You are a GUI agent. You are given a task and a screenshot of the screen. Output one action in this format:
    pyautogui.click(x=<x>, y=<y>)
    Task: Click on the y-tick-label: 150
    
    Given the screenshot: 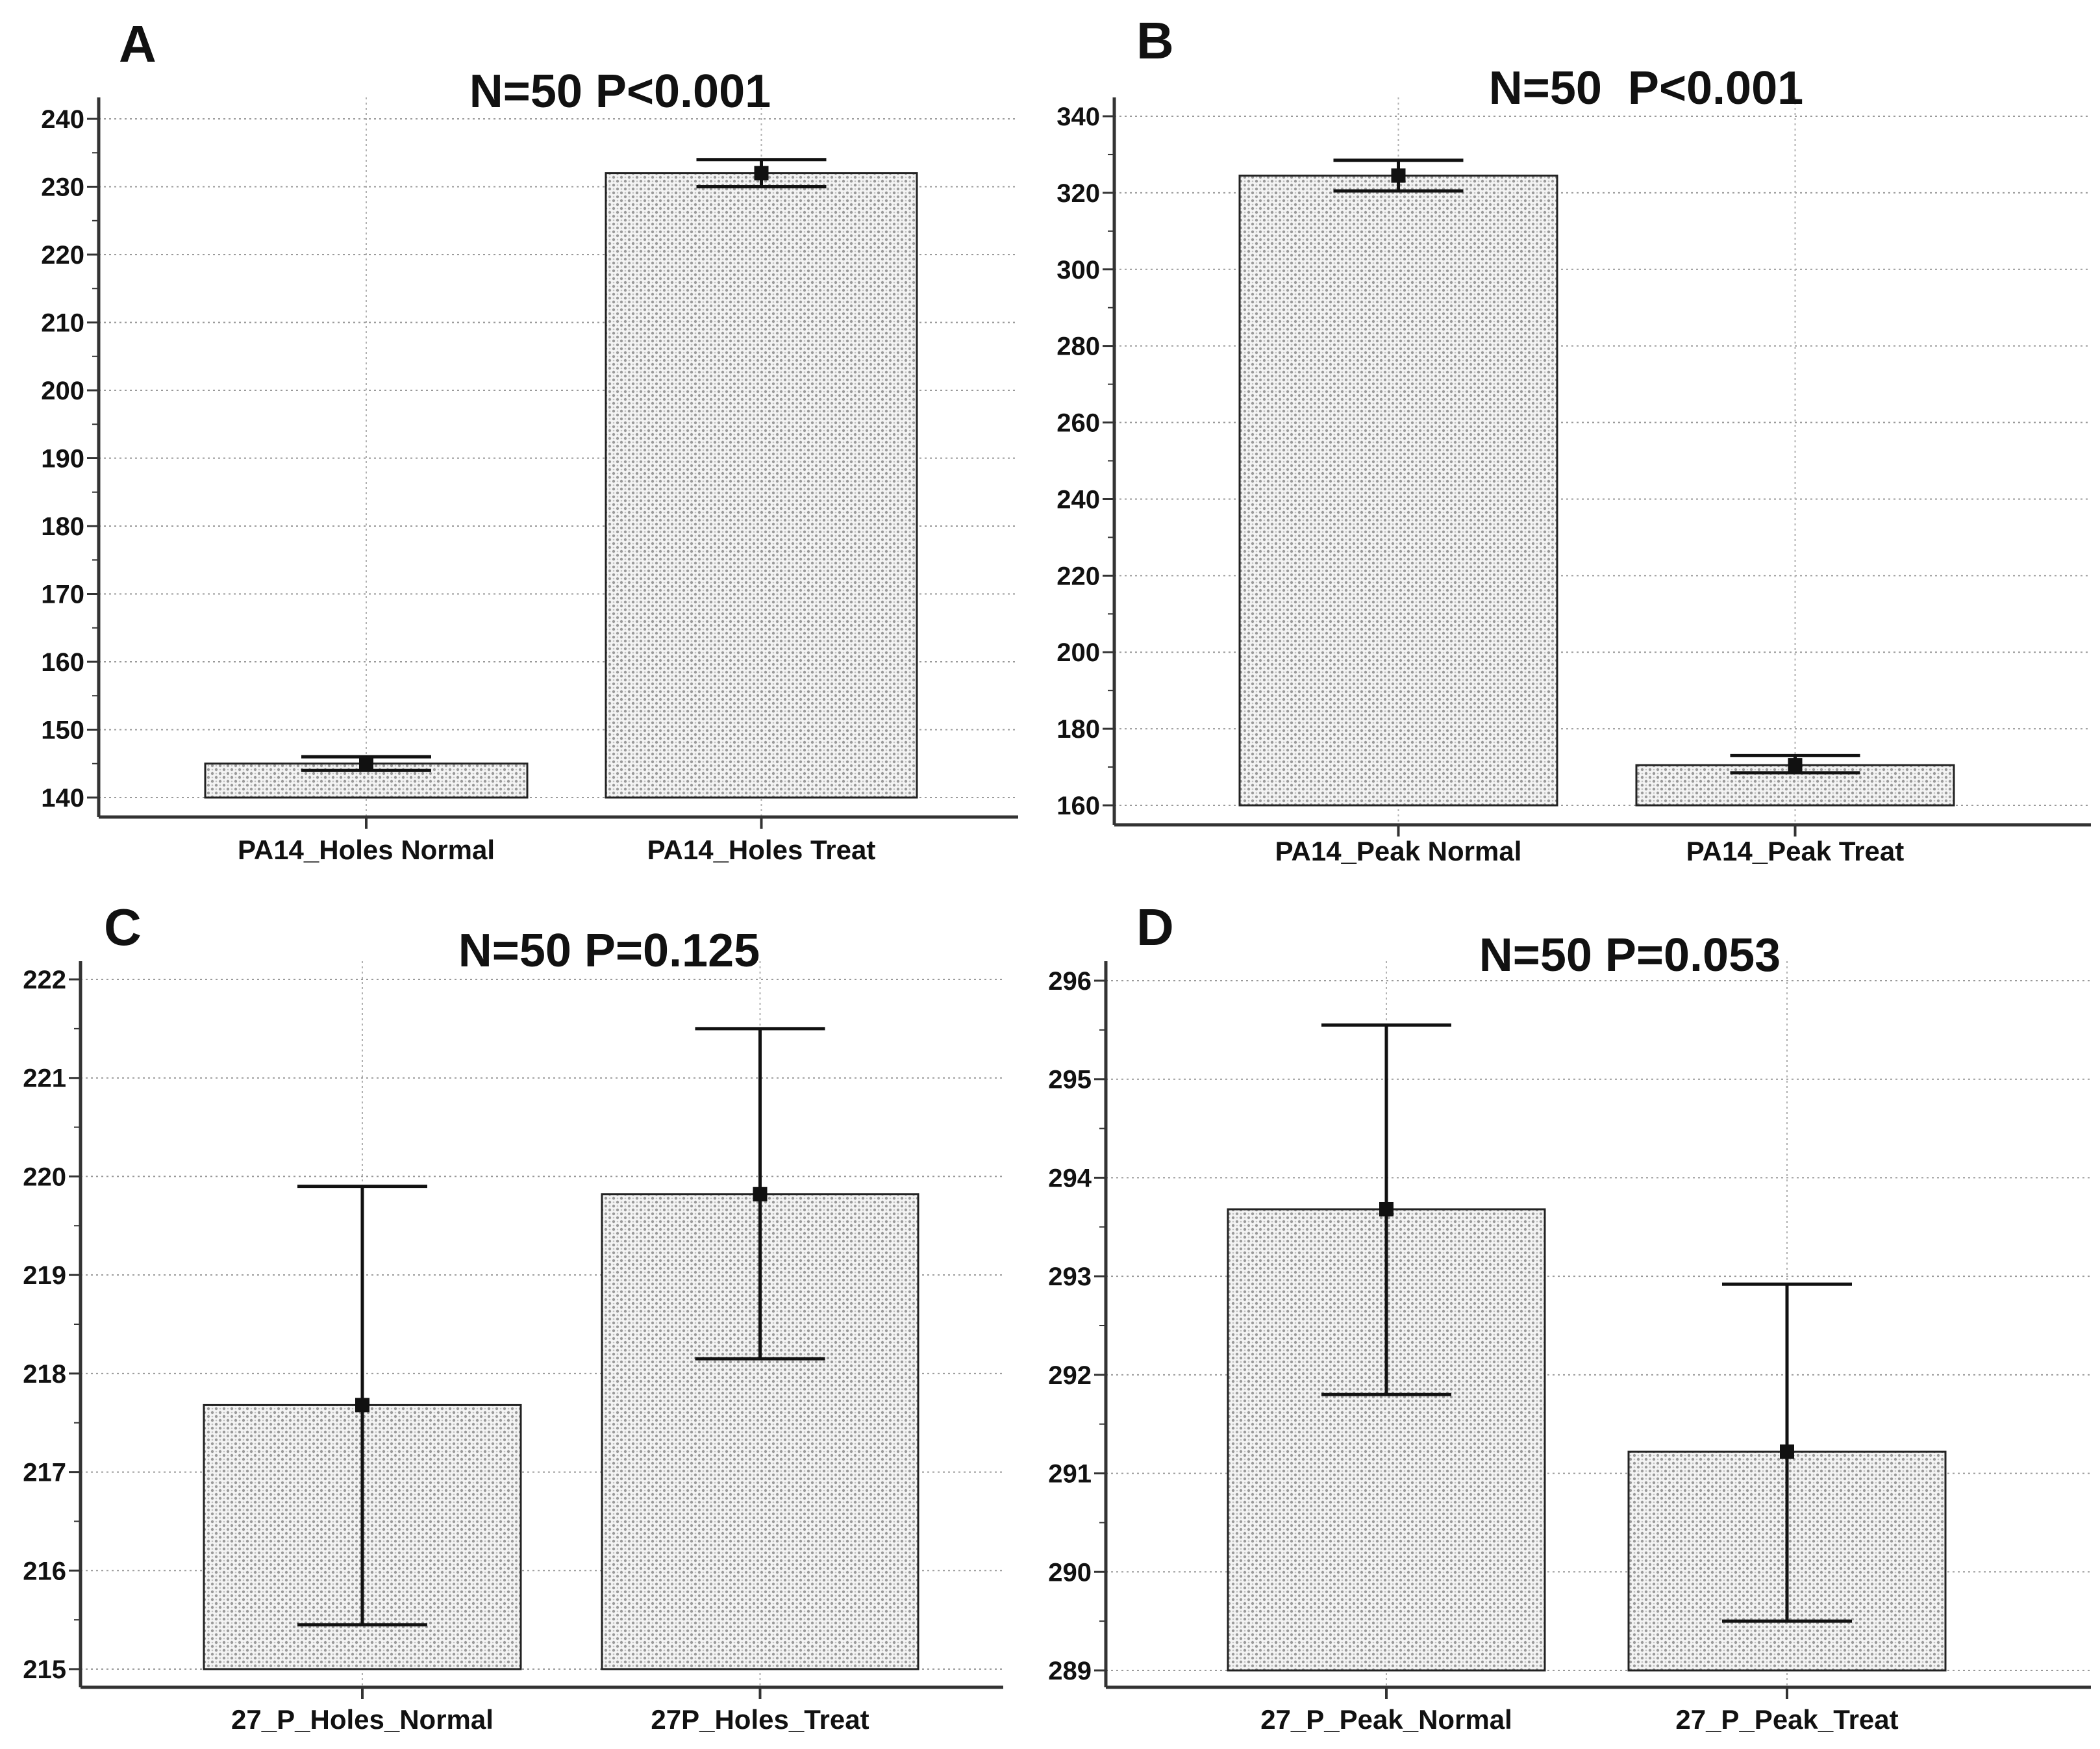 What is the action you would take?
    pyautogui.click(x=62, y=730)
    